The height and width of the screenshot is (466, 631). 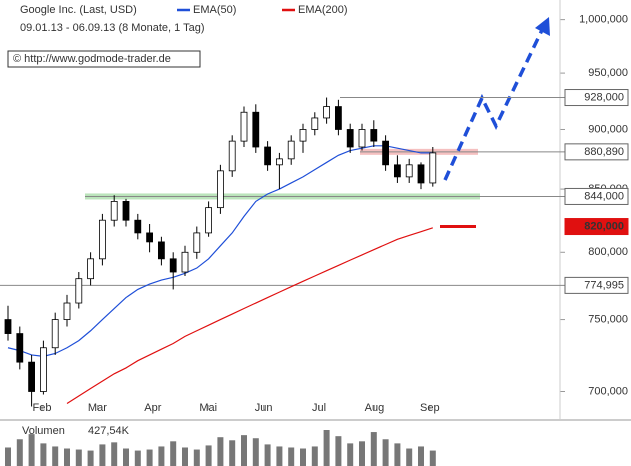 I want to click on chart-title: Google Inc. (Last, USD), so click(x=78, y=10).